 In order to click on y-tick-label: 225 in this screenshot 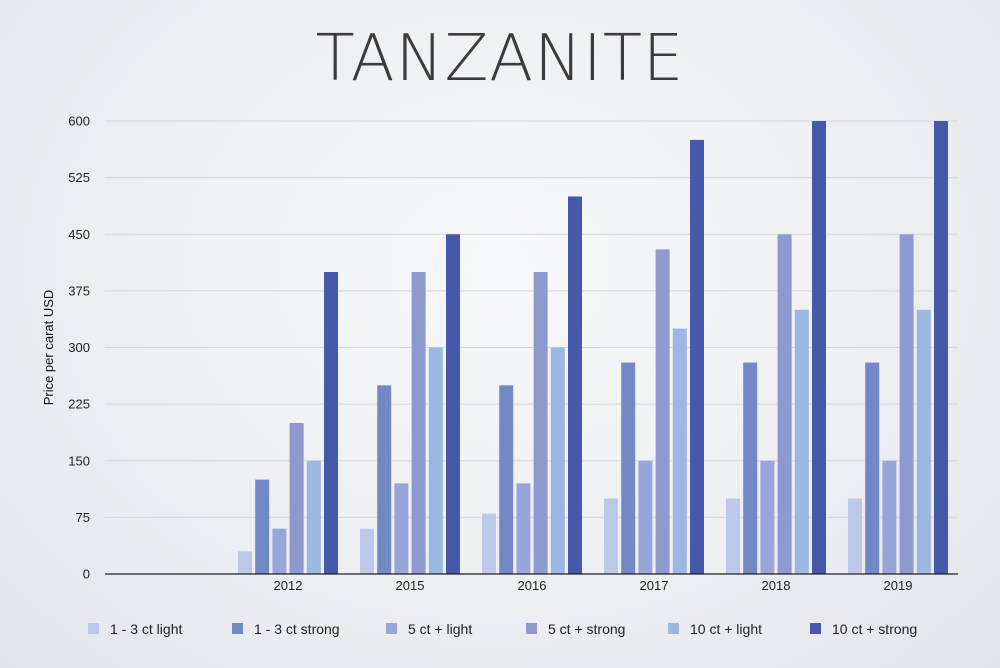, I will do `click(79, 404)`.